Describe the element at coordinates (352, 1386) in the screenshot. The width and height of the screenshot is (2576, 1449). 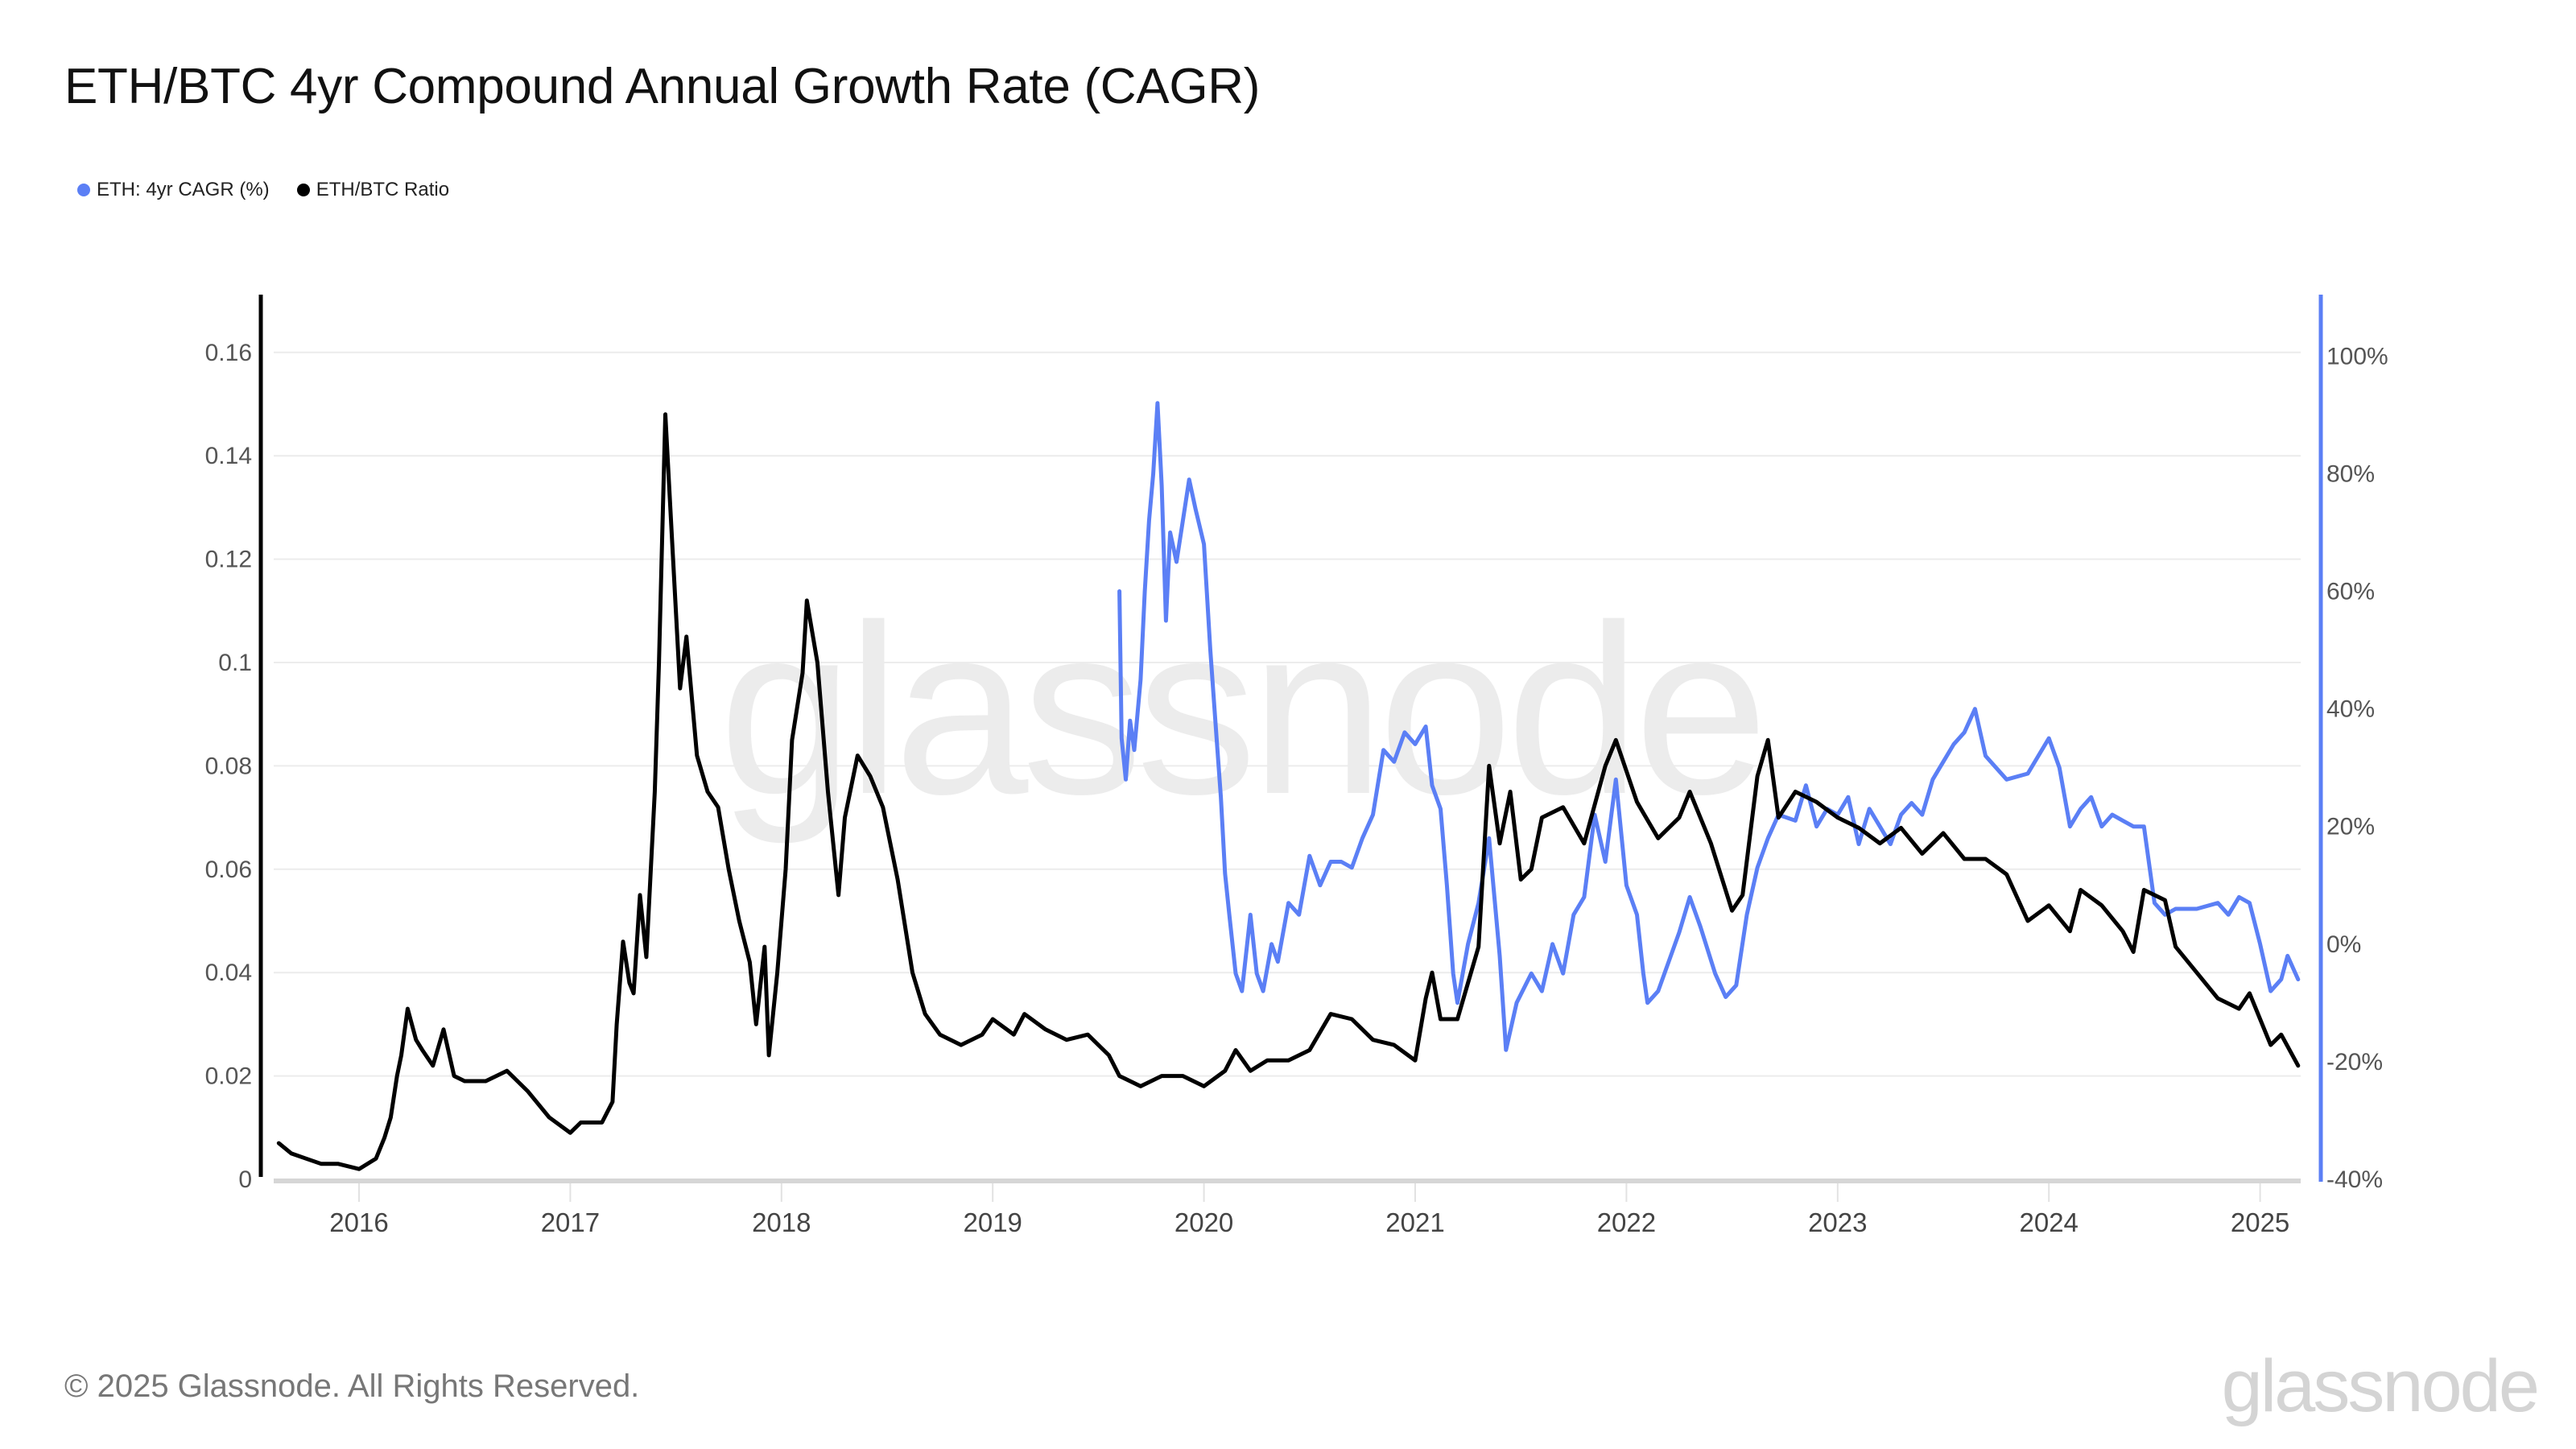
I see `copyright-text: © 2025 Glassnode. All Rights Reserved.` at that location.